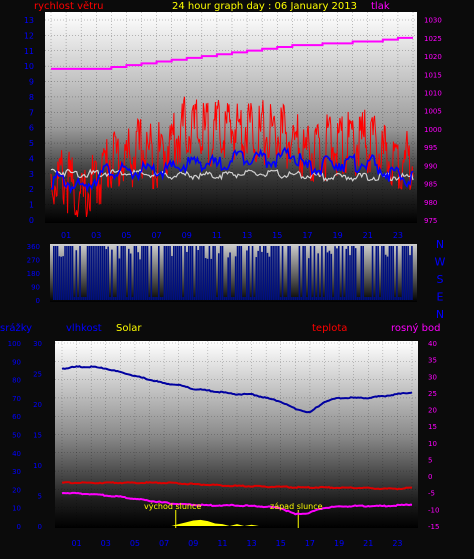  What do you see at coordinates (31, 82) in the screenshot?
I see `wind-speed-tick-label: 9` at bounding box center [31, 82].